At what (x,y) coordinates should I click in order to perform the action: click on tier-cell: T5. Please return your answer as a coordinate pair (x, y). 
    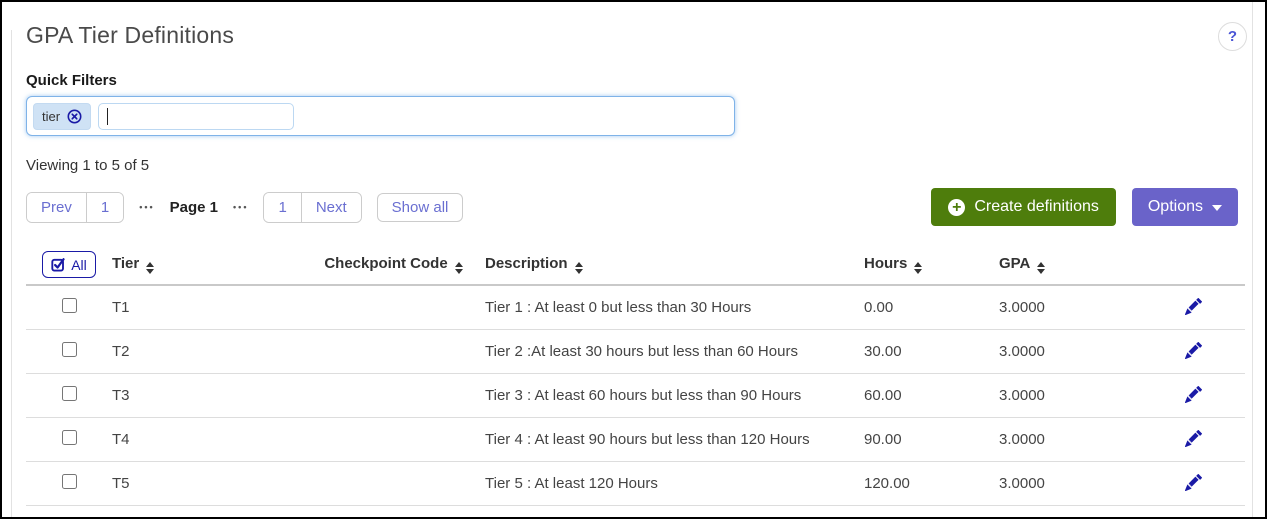
    Looking at the image, I should click on (207, 483).